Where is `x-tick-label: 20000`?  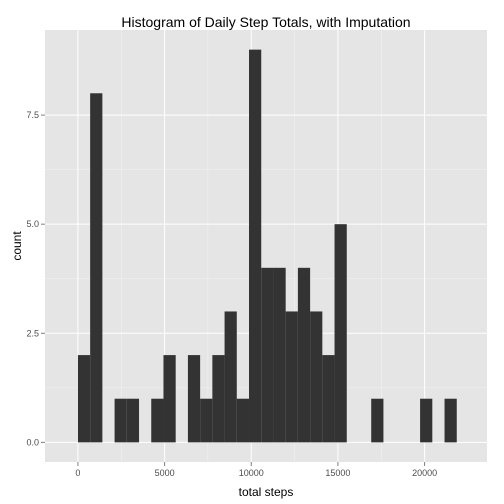 x-tick-label: 20000 is located at coordinates (424, 473).